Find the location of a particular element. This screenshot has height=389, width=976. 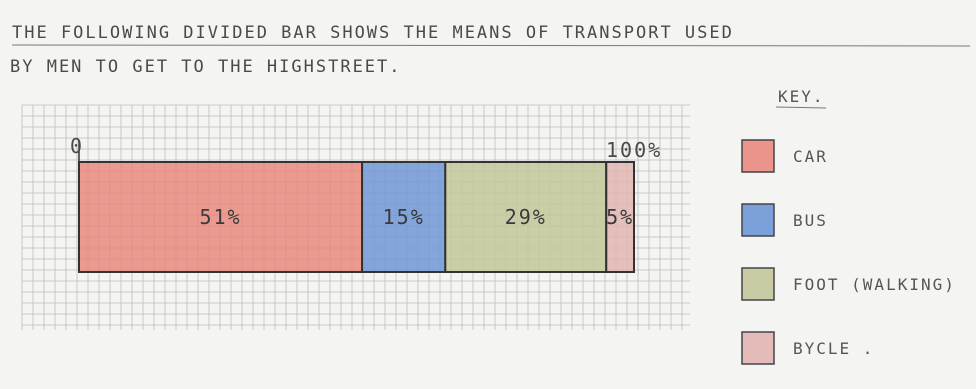

scale-max-label: 100% is located at coordinates (634, 150).